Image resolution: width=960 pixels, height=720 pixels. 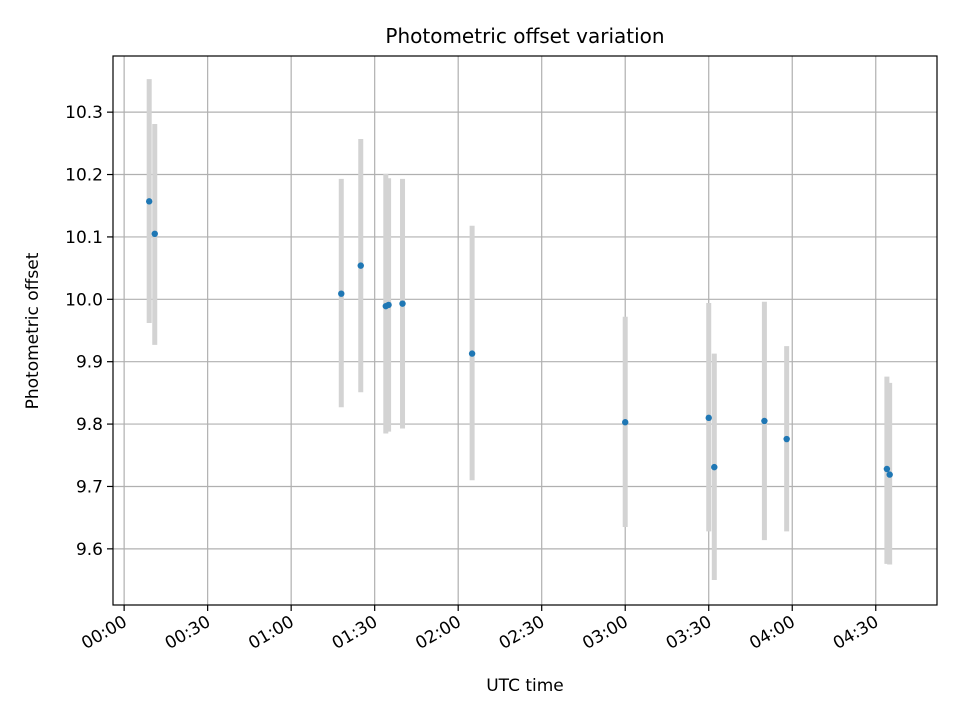 I want to click on chart-title: Photometric offset variation, so click(x=524, y=36).